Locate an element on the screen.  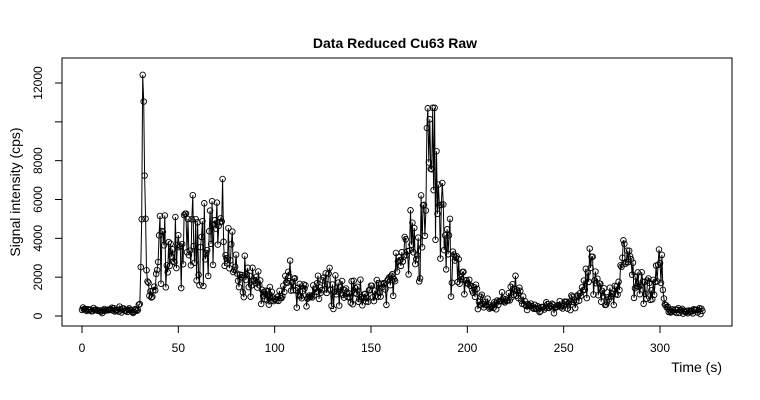
x-tick-label: 100 is located at coordinates (275, 348).